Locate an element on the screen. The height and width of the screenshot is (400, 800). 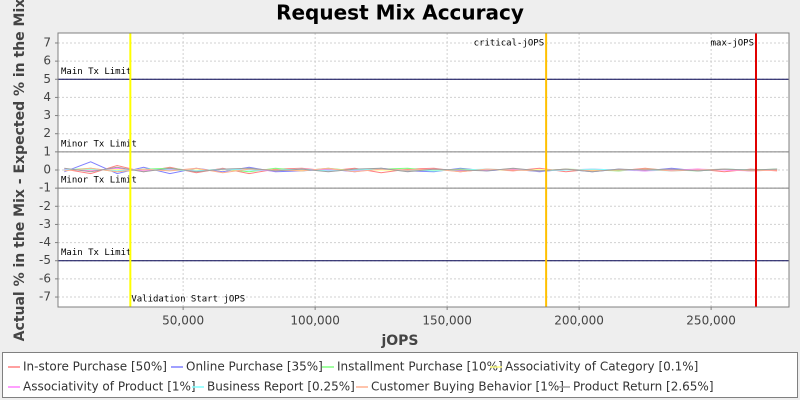
legend-label: In-store Purchase [50%] is located at coordinates (95, 367).